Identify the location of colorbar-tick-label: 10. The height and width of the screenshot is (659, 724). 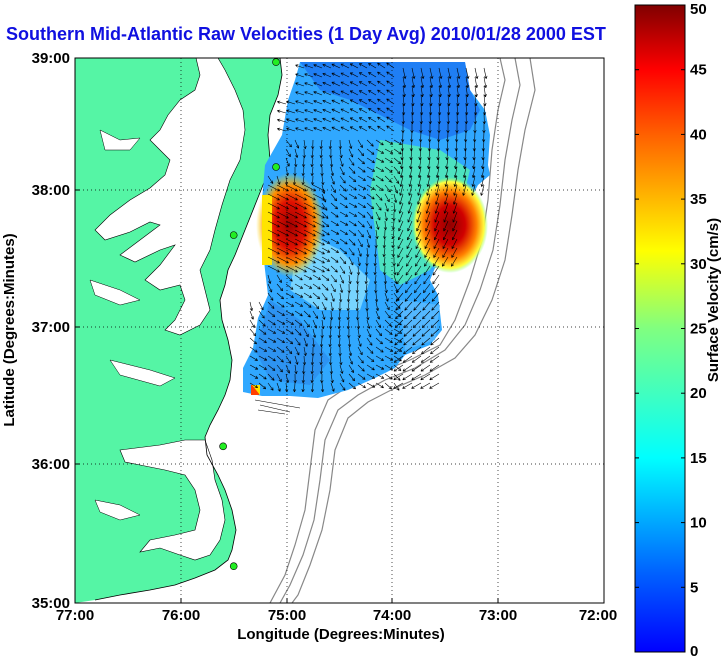
(698, 523).